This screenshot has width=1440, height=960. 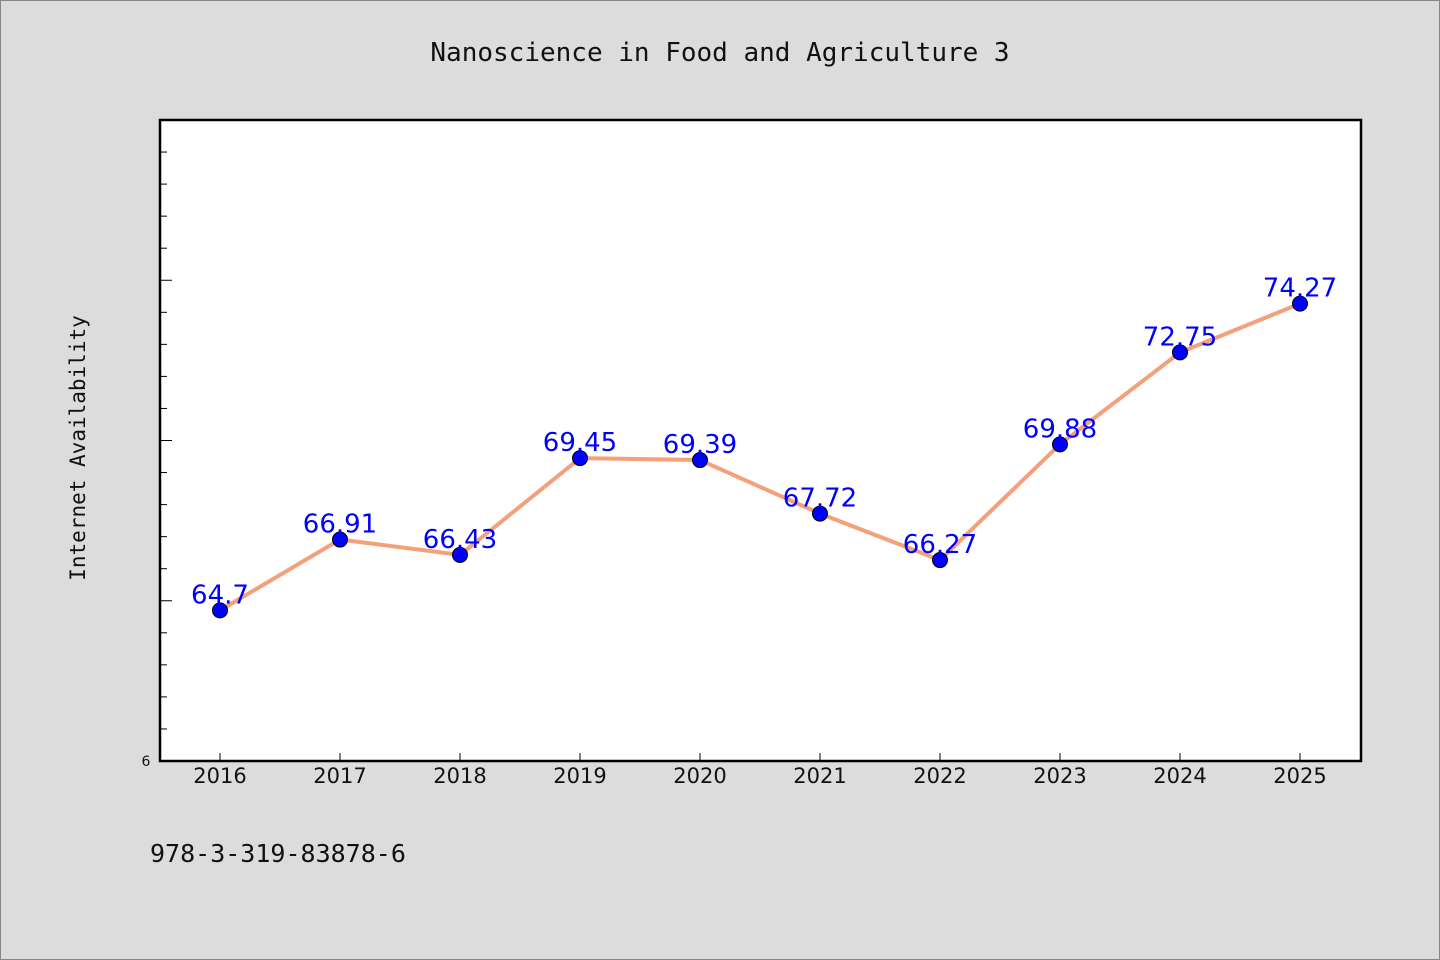 I want to click on y-axis-label: Internet Availability, so click(x=78, y=448).